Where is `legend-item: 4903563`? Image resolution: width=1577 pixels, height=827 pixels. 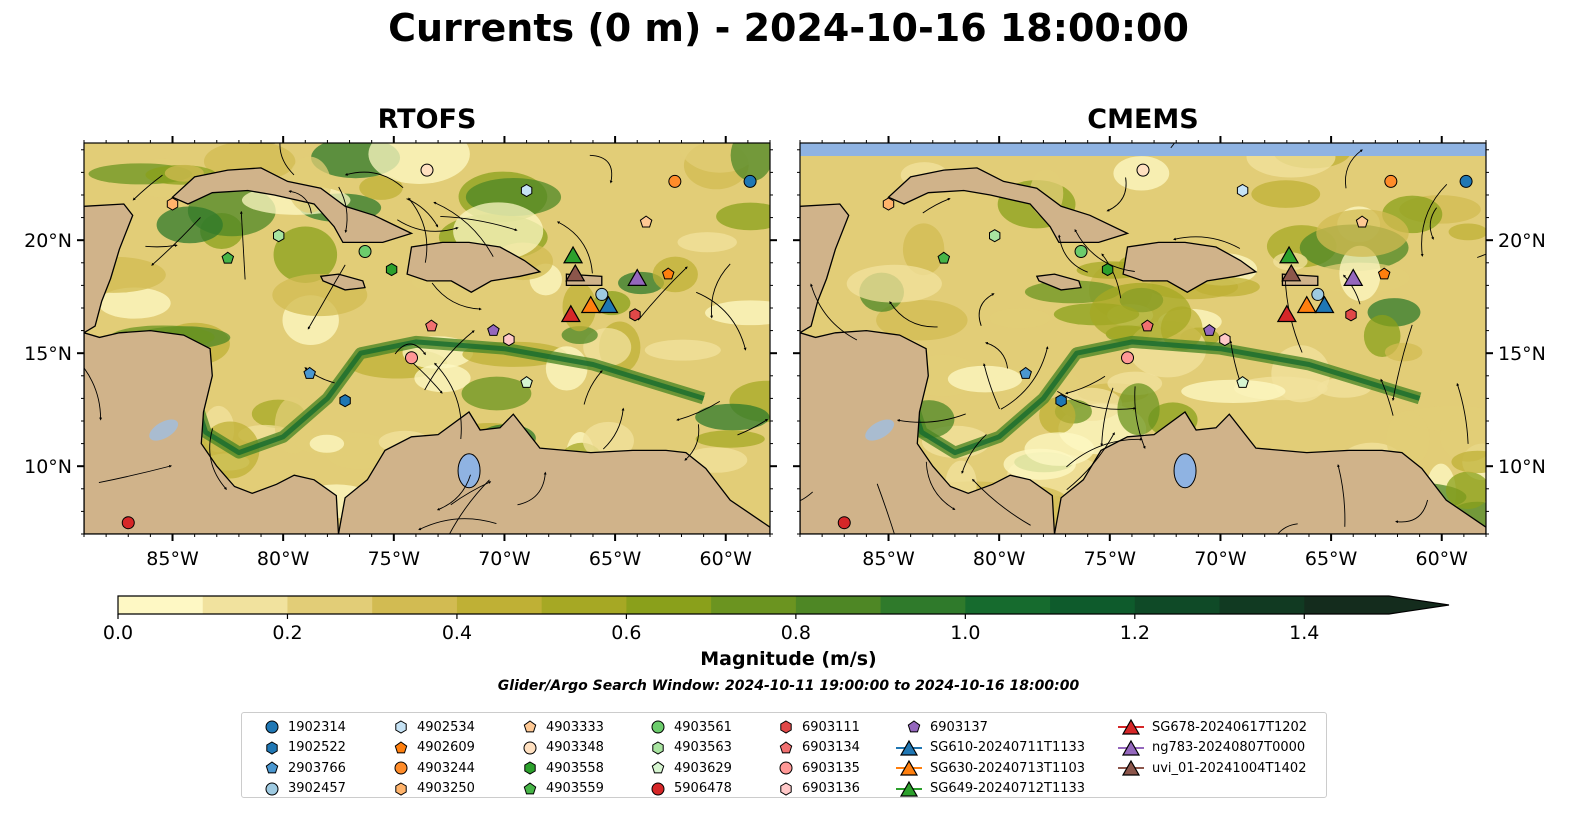
legend-item: 4903563 is located at coordinates (685, 748).